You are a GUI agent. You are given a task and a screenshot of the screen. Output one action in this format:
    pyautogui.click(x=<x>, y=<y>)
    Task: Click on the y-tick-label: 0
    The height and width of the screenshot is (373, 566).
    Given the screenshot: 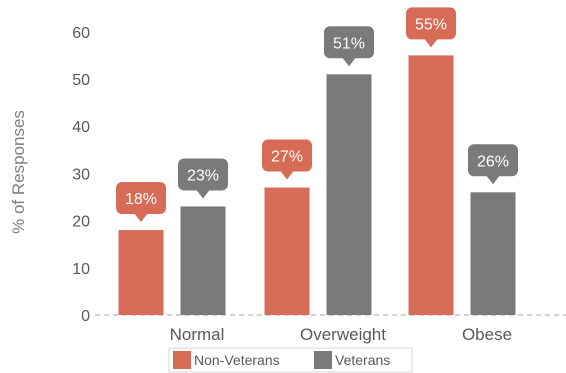 What is the action you would take?
    pyautogui.click(x=85, y=316)
    